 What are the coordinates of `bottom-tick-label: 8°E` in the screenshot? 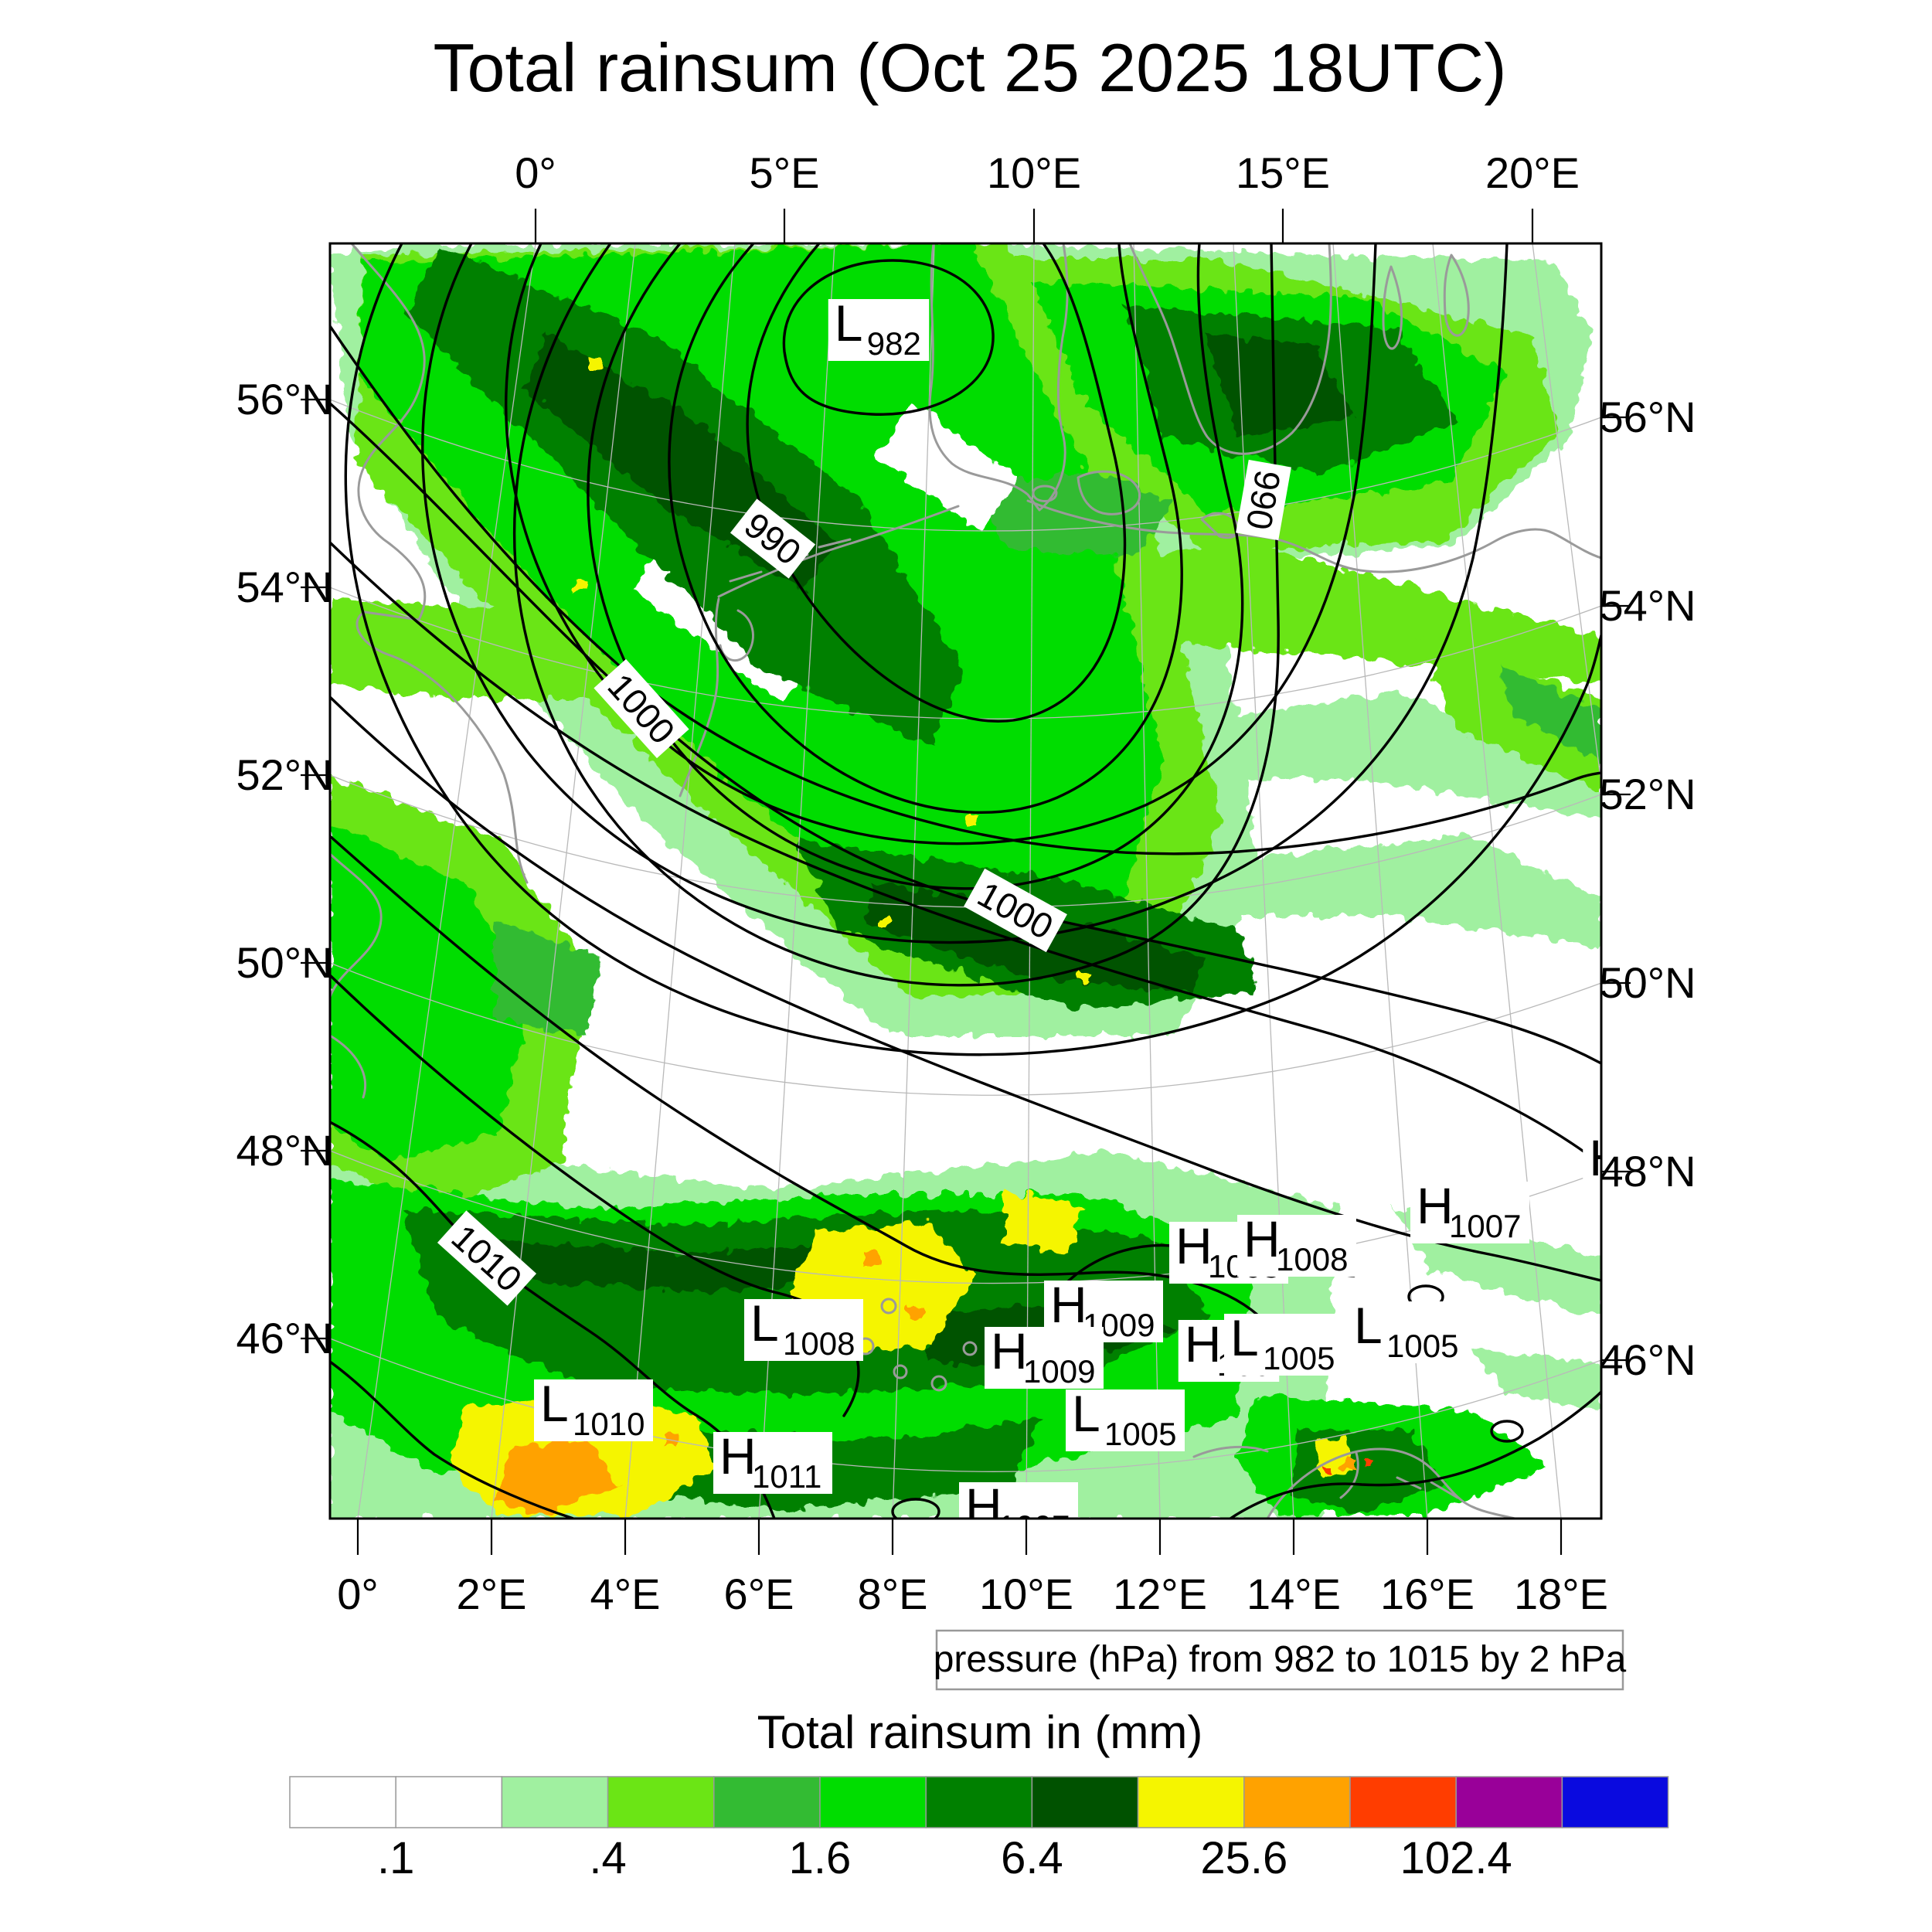 It's located at (893, 1594).